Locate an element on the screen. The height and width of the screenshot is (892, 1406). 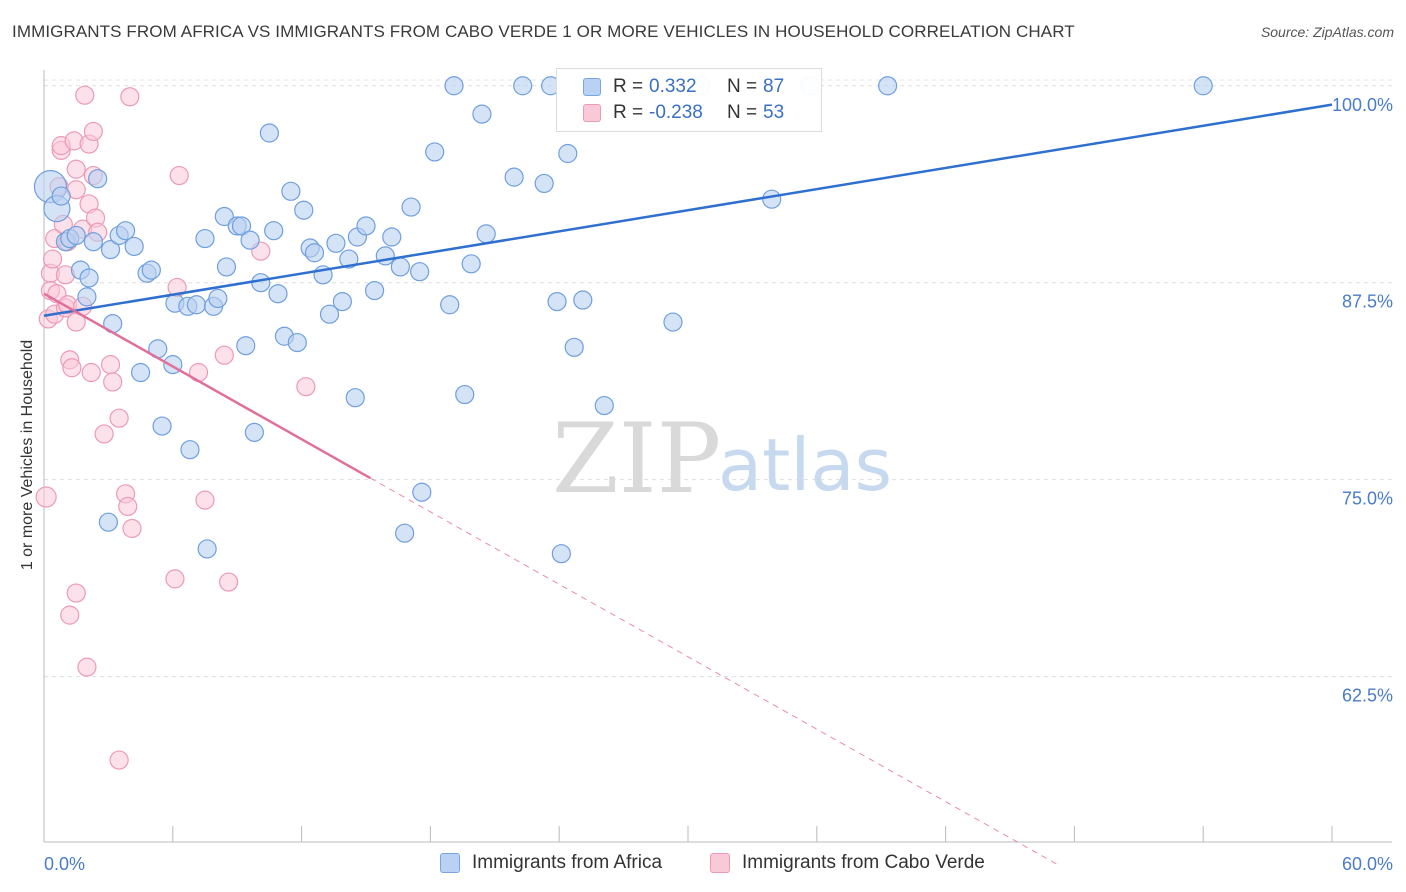
africa-n-value: 87 is located at coordinates (774, 86).